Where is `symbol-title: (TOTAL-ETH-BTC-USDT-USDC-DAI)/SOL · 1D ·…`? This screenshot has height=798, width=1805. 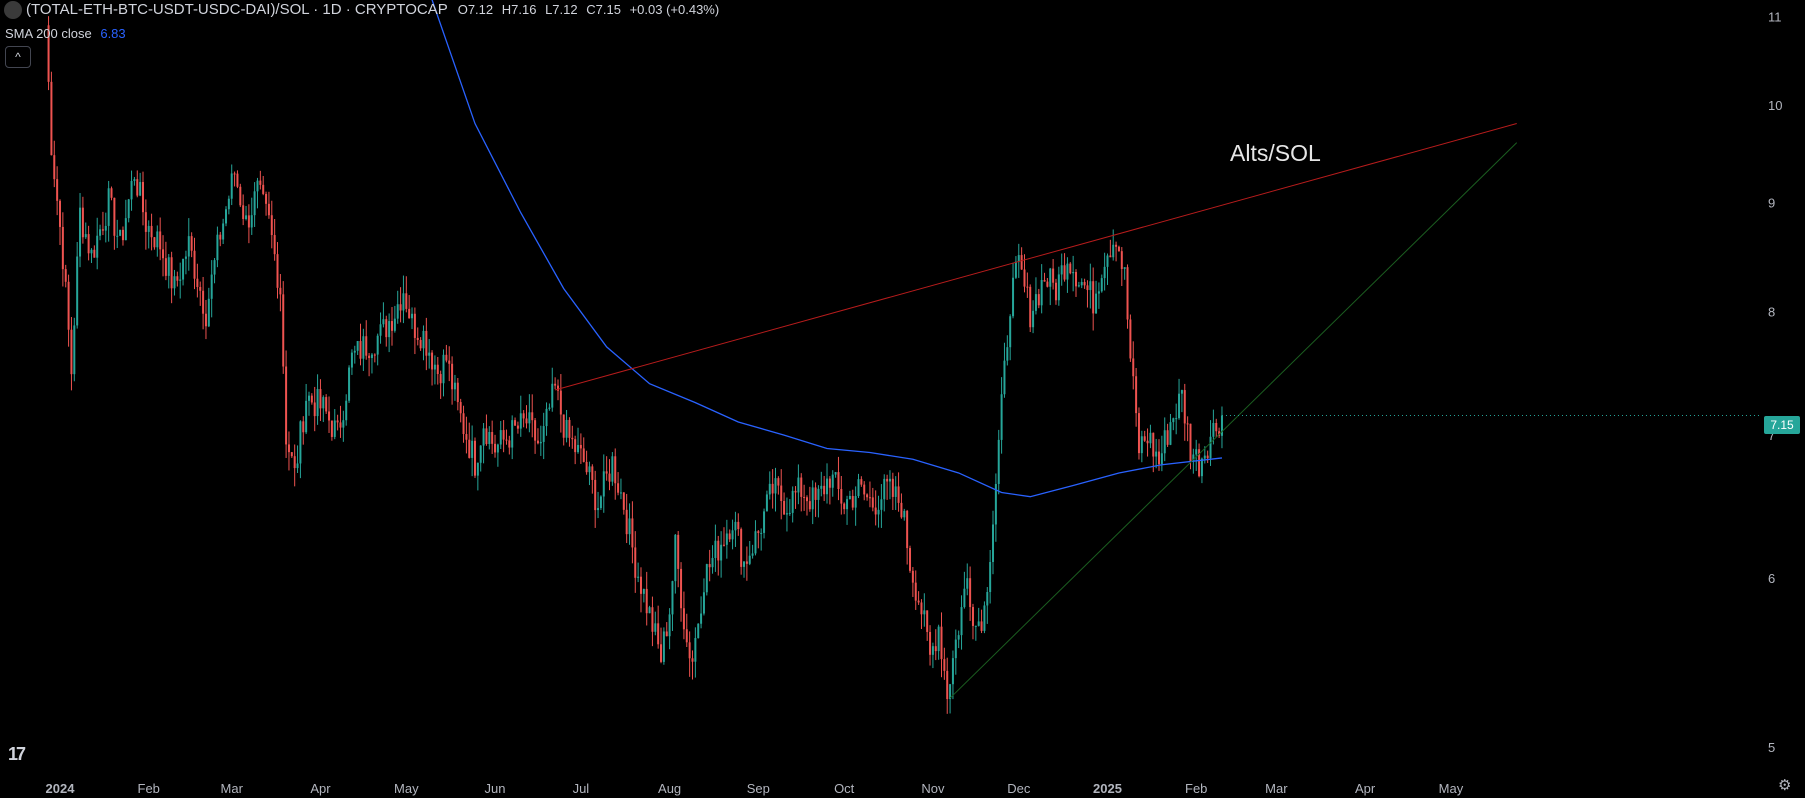 symbol-title: (TOTAL-ETH-BTC-USDT-USDC-DAI)/SOL · 1D ·… is located at coordinates (237, 9).